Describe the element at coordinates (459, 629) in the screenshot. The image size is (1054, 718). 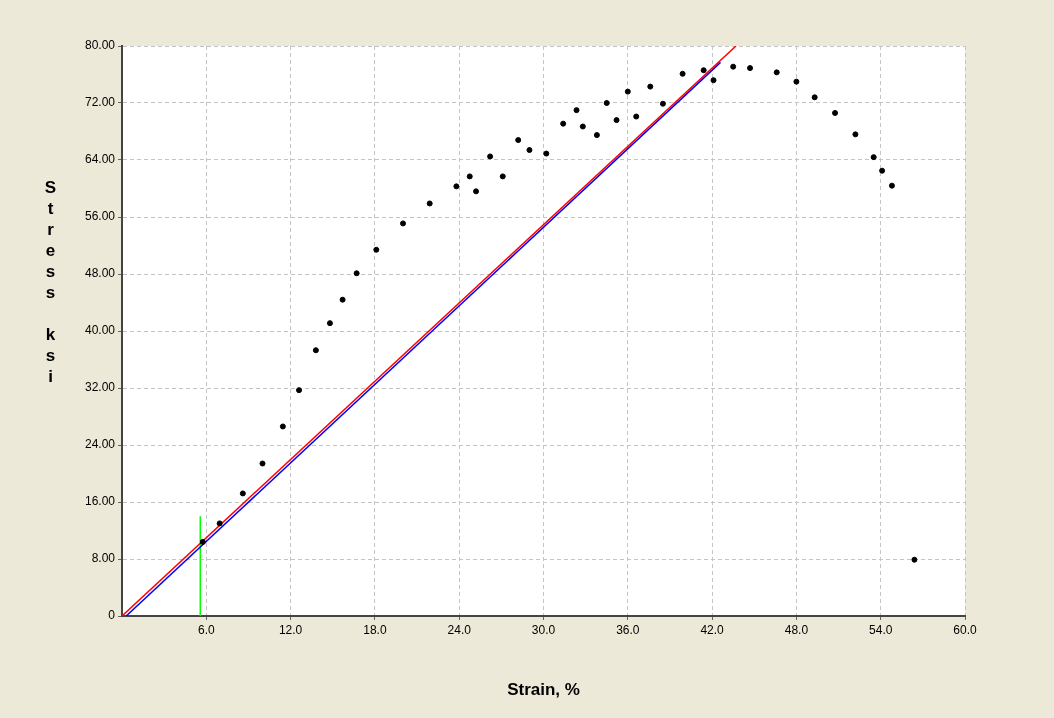
I see `x-tick-label: 24.0` at that location.